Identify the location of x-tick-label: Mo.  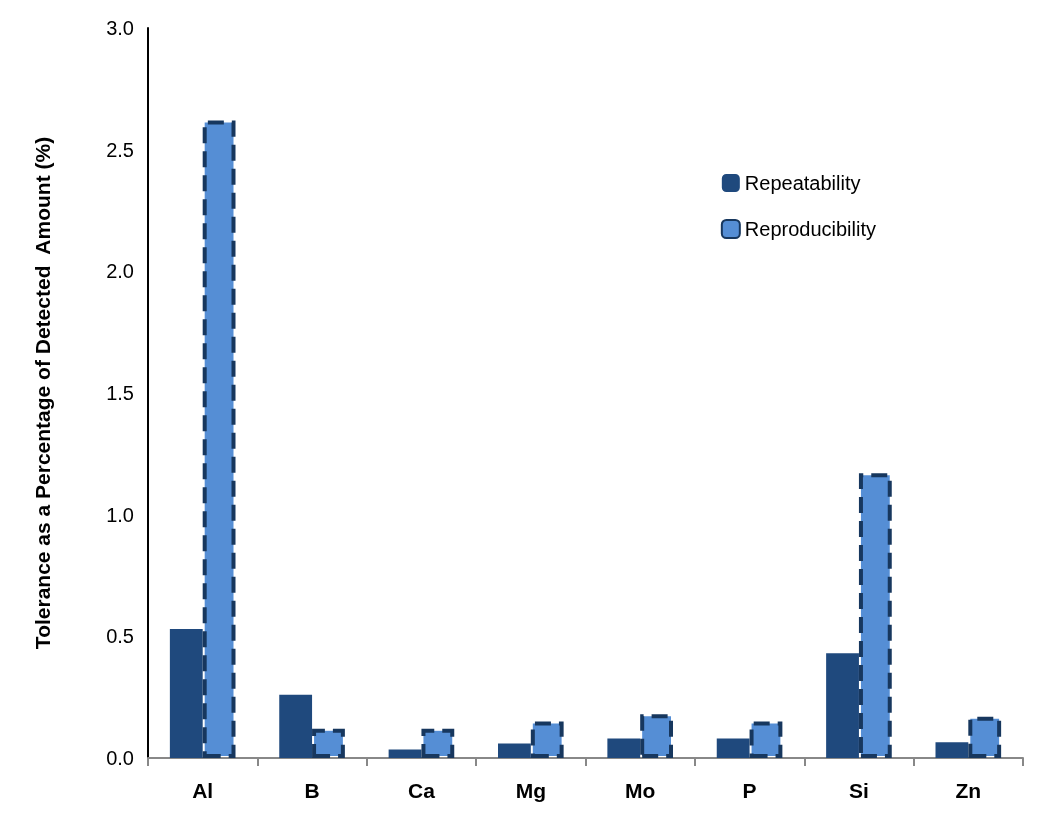
(640, 790).